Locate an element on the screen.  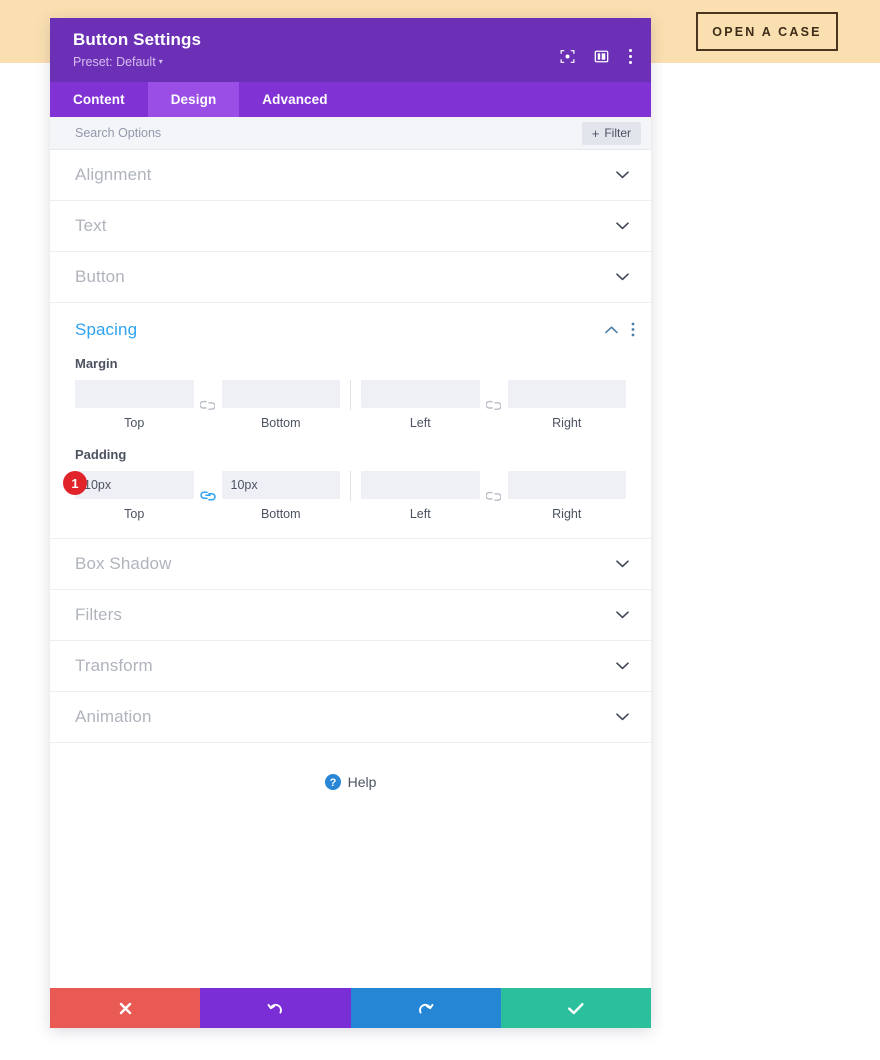
help-label: Help is located at coordinates (362, 781).